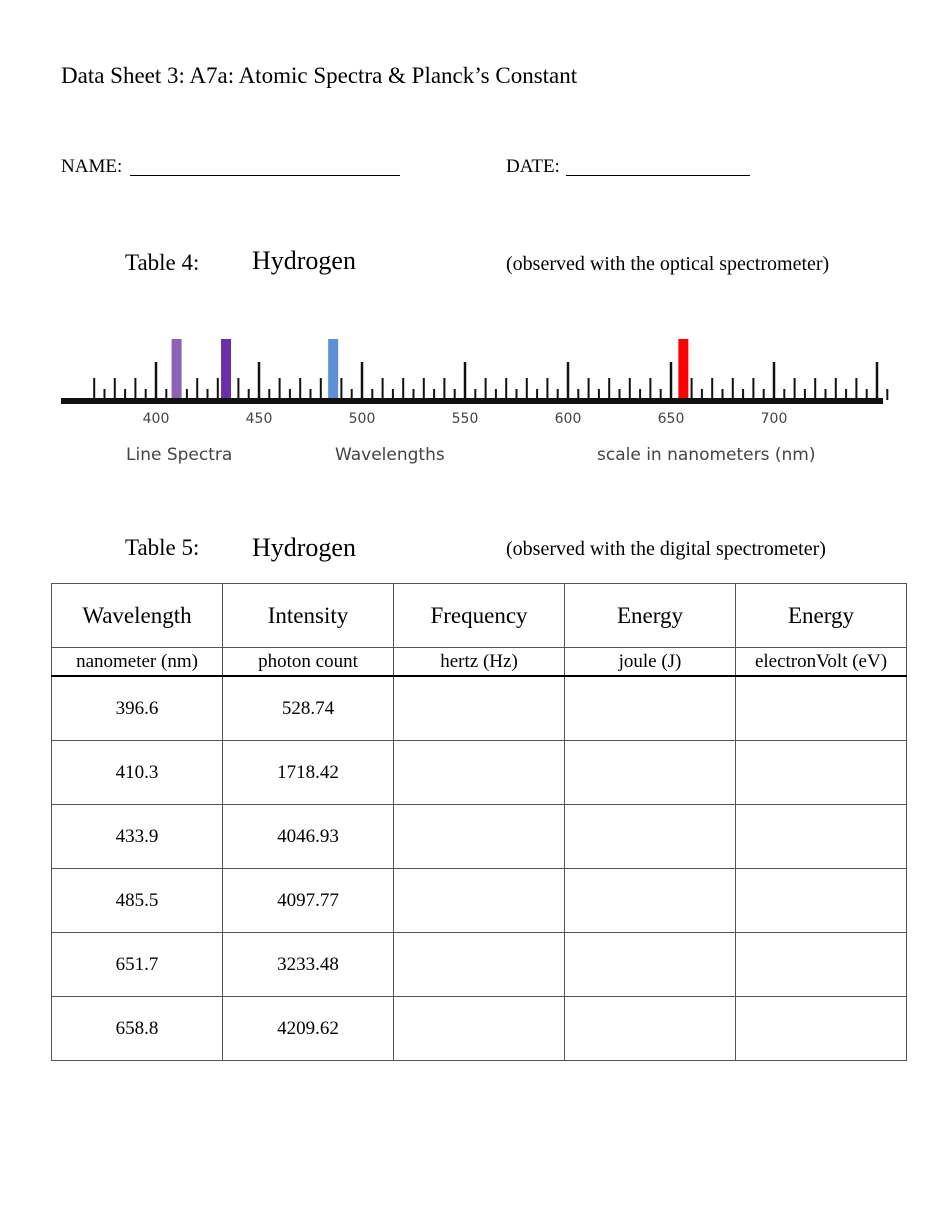  I want to click on spectrum-caption: Line Spectra, so click(179, 455).